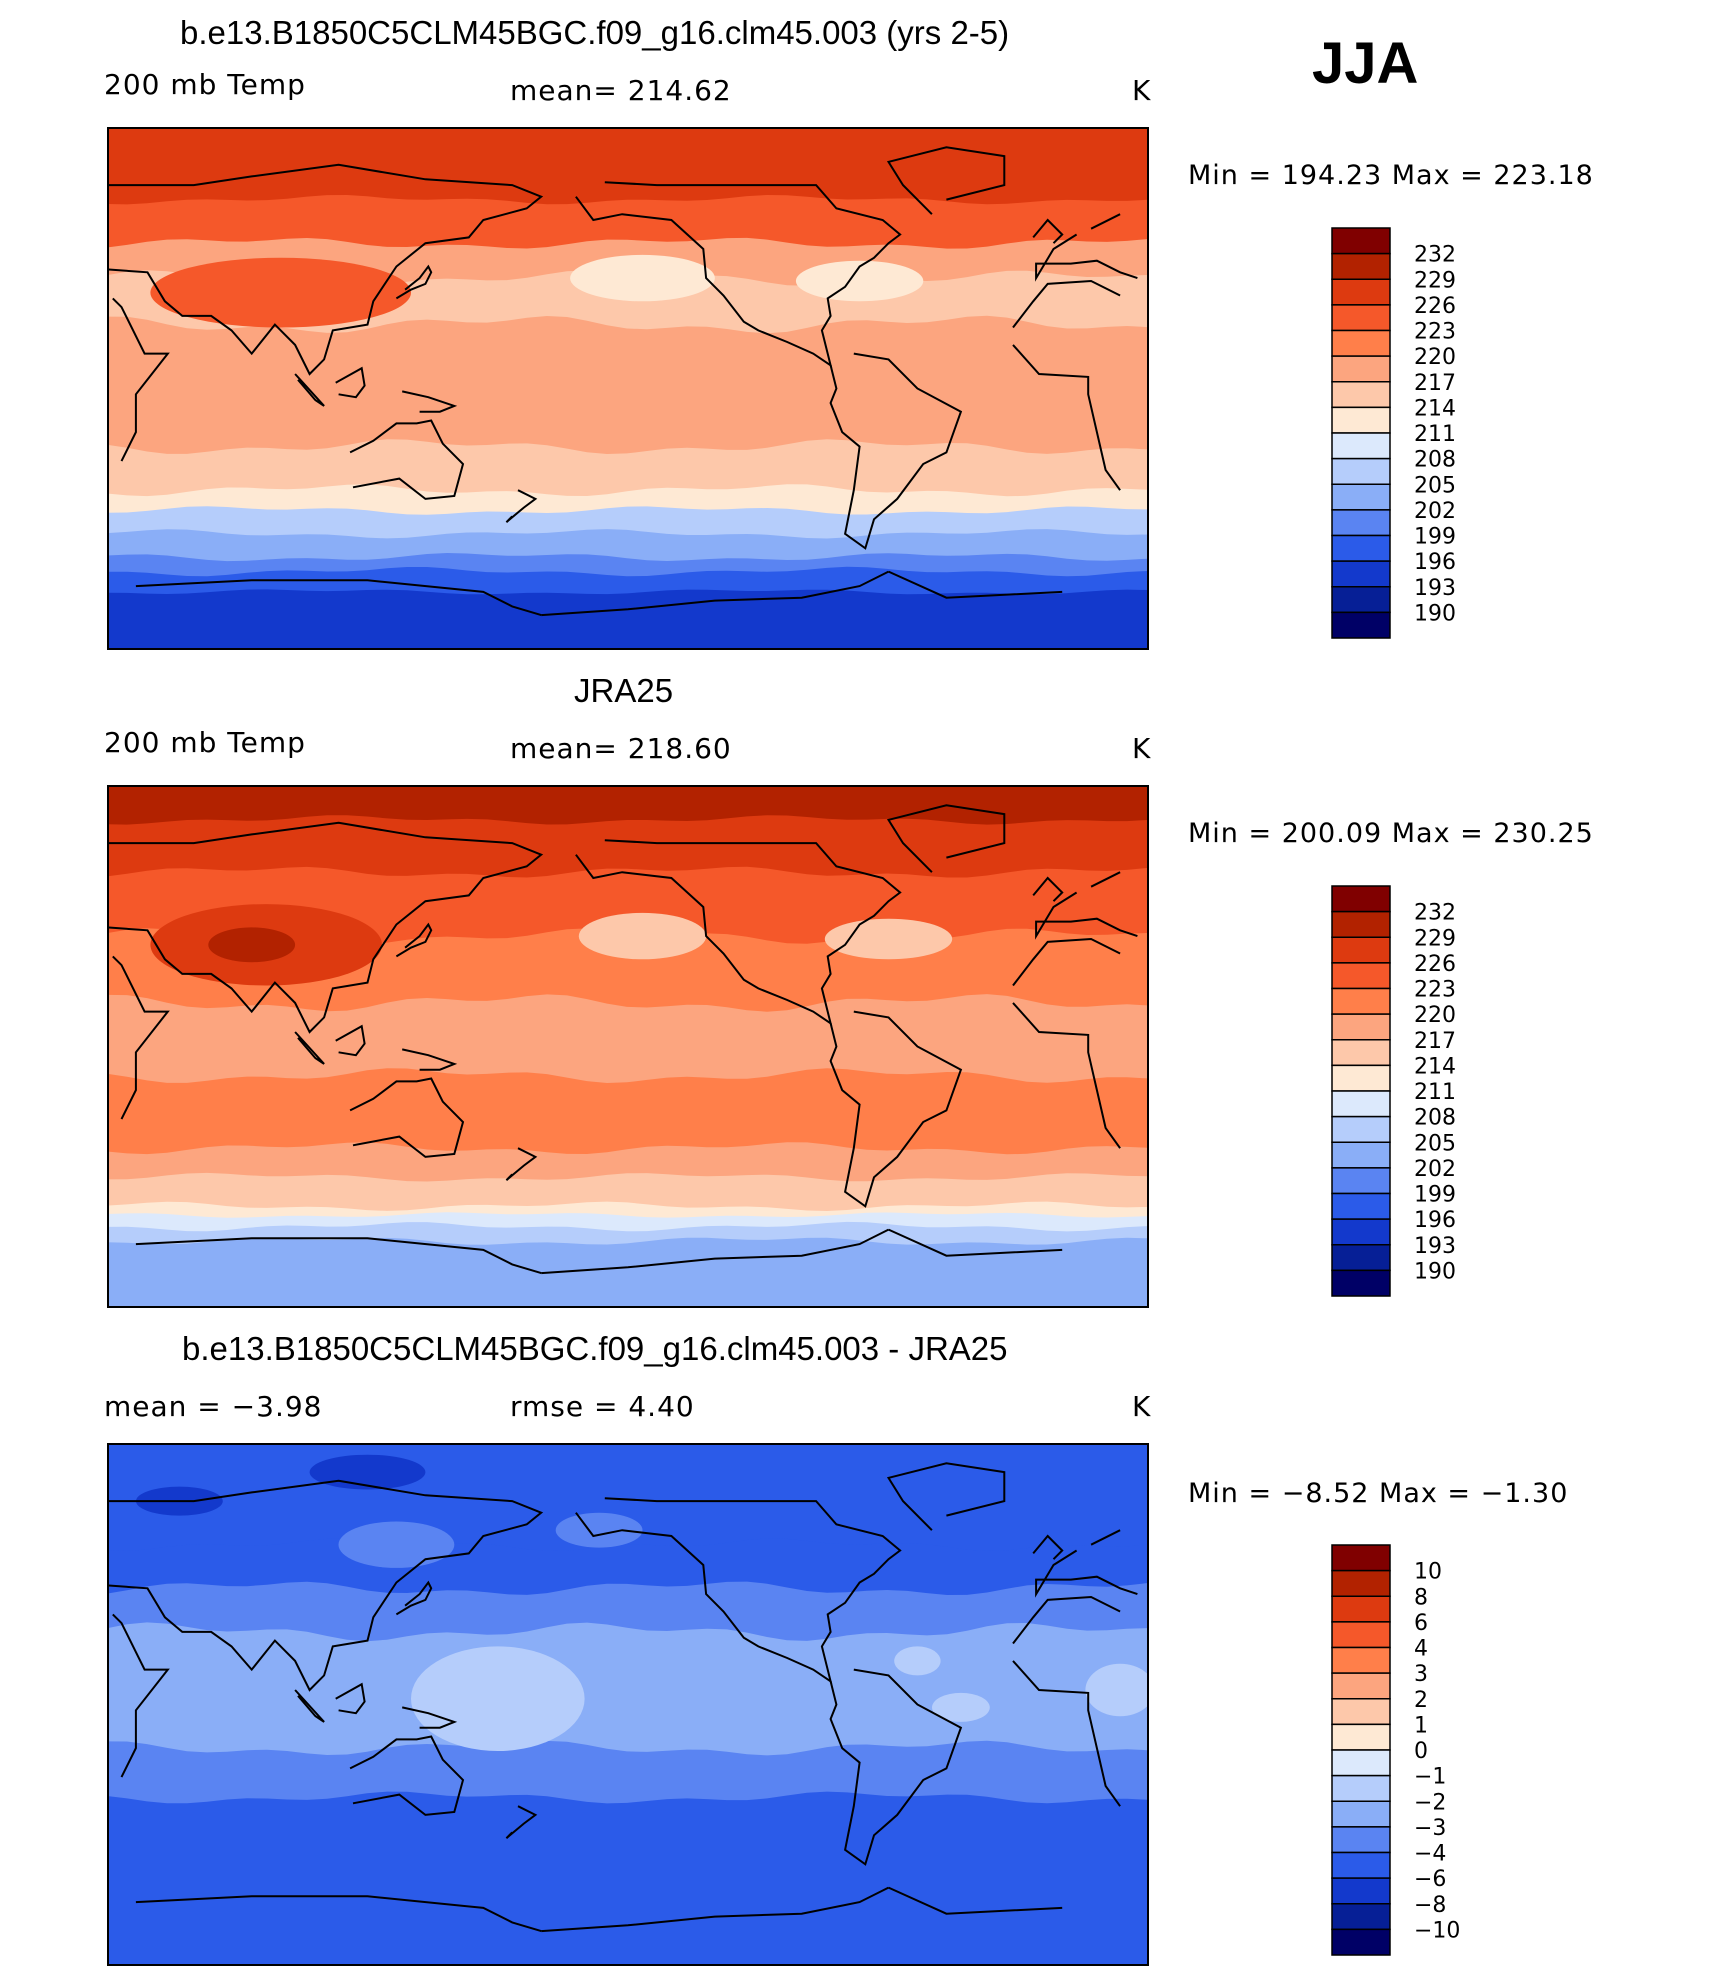 This screenshot has height=1966, width=1710. What do you see at coordinates (1428, 1572) in the screenshot?
I see `colorbar-tick-label-0: 10` at bounding box center [1428, 1572].